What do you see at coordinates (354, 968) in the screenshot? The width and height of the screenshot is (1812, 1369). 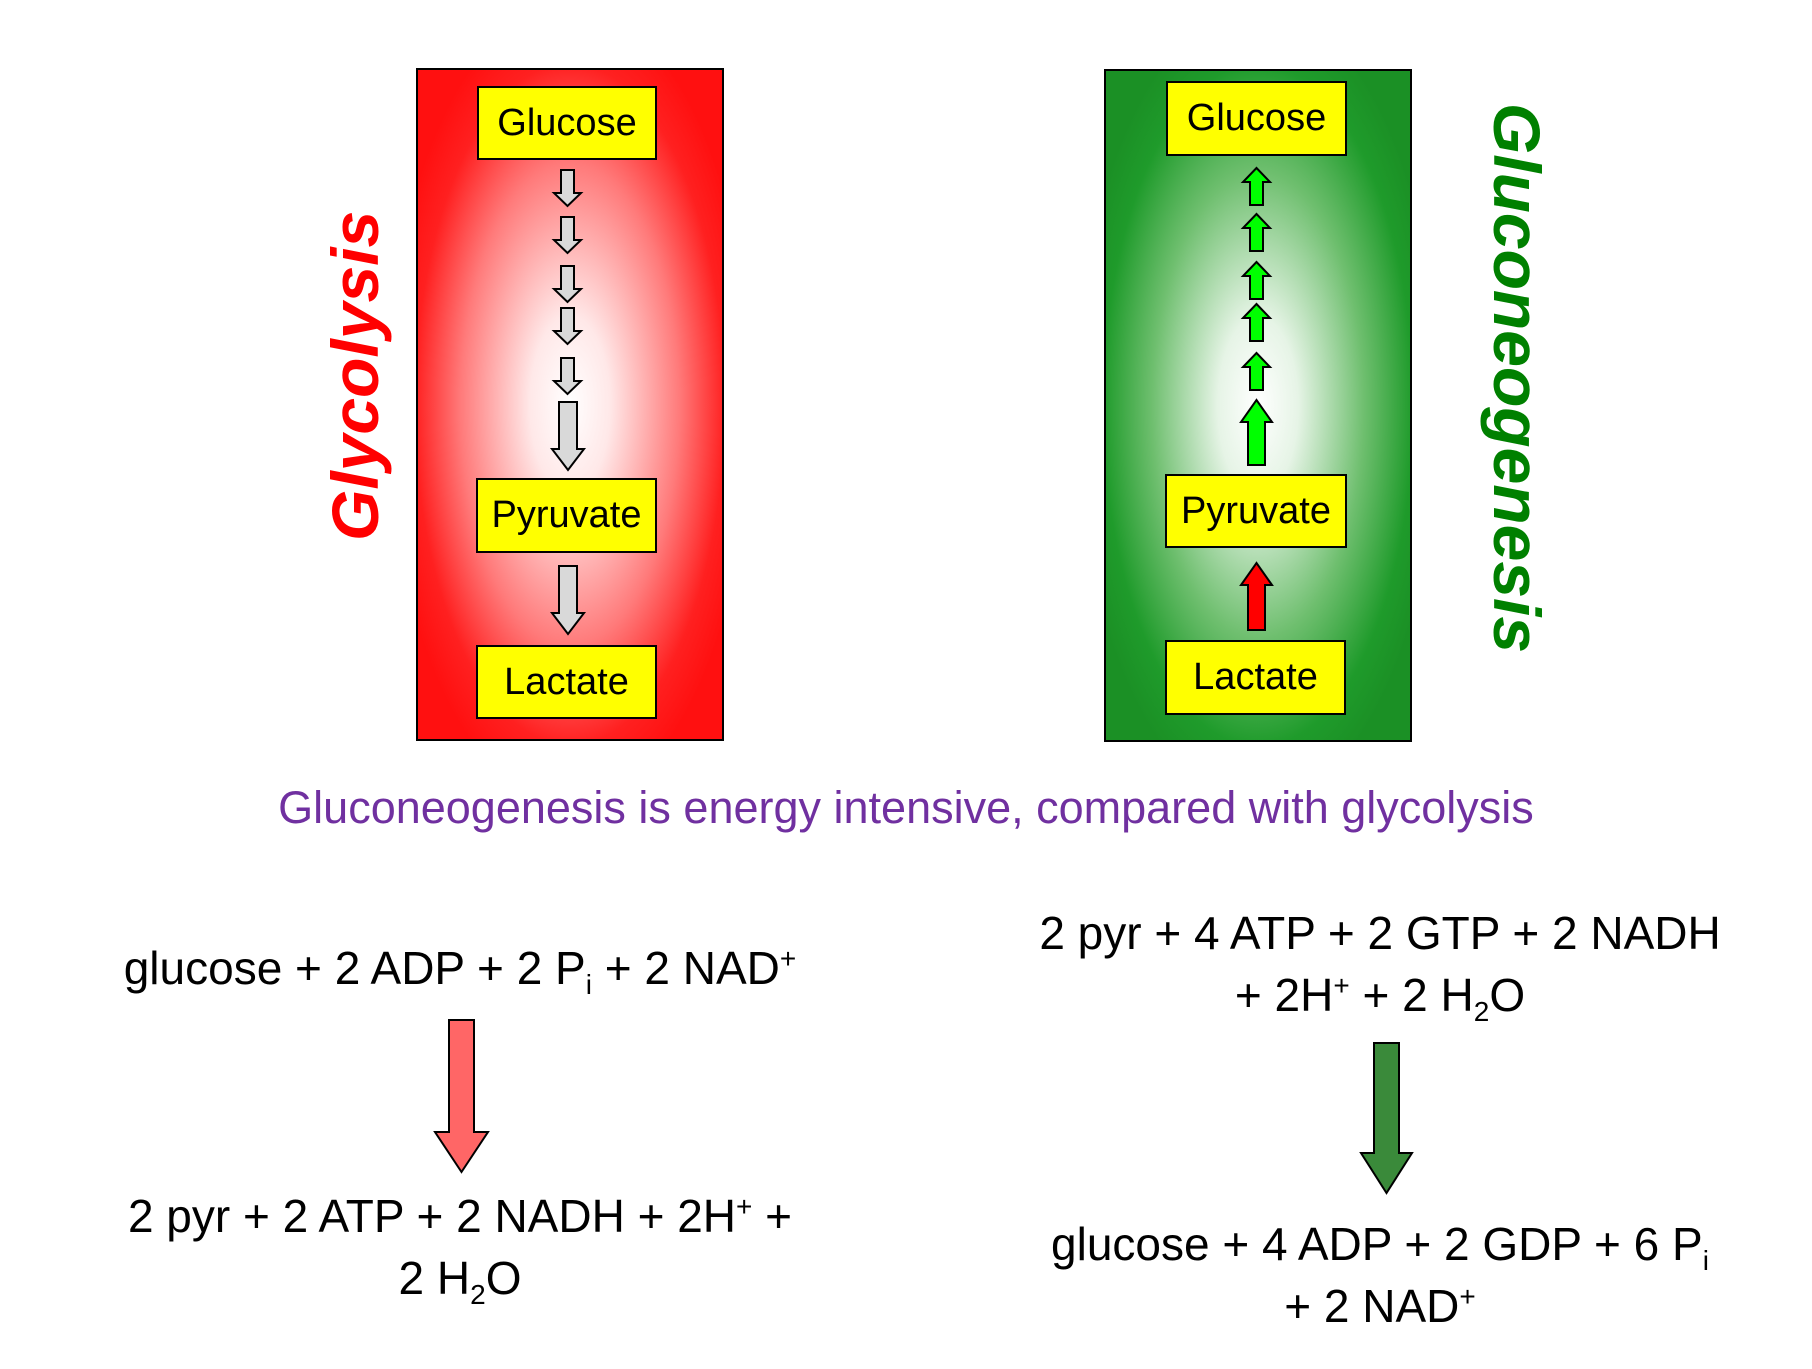 I see `eq-text: glucose + 2 ADP + 2 P` at bounding box center [354, 968].